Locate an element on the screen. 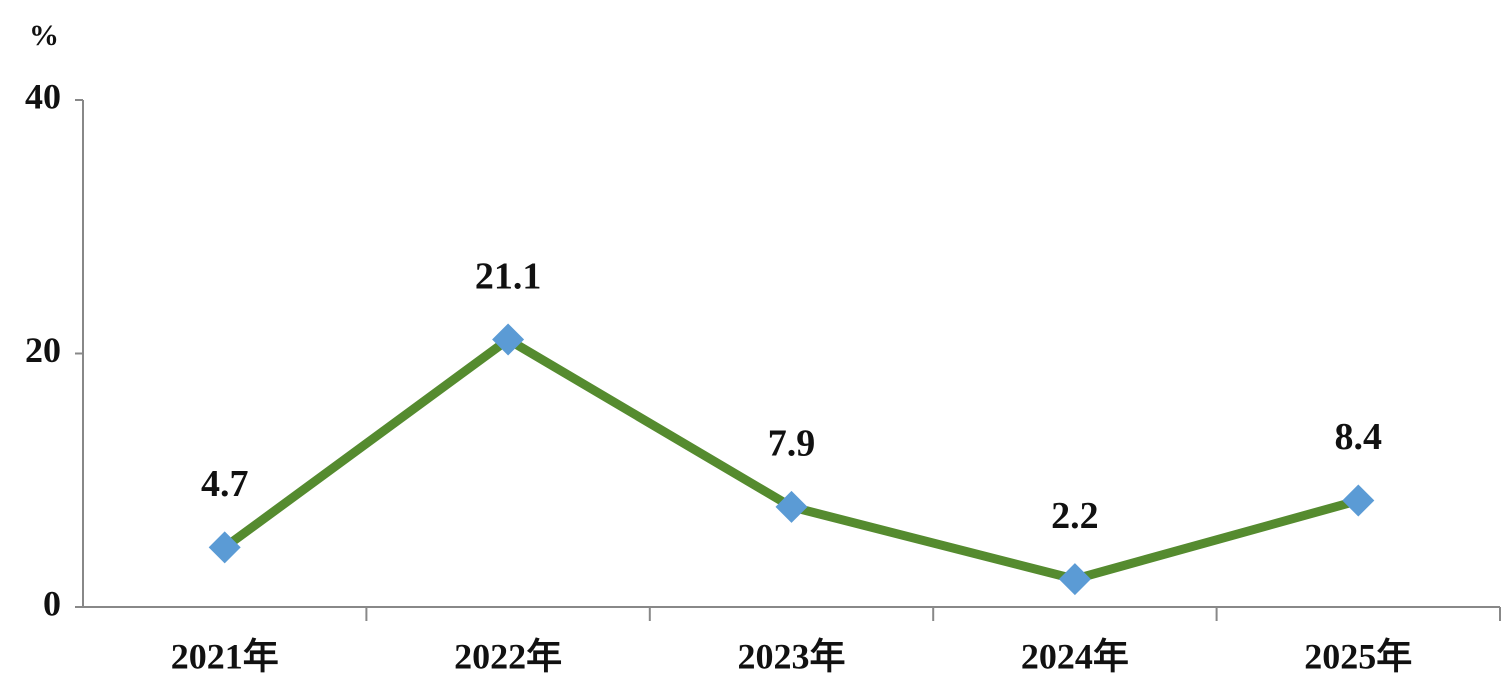 The image size is (1505, 691). data-label: 4.7 is located at coordinates (225, 484).